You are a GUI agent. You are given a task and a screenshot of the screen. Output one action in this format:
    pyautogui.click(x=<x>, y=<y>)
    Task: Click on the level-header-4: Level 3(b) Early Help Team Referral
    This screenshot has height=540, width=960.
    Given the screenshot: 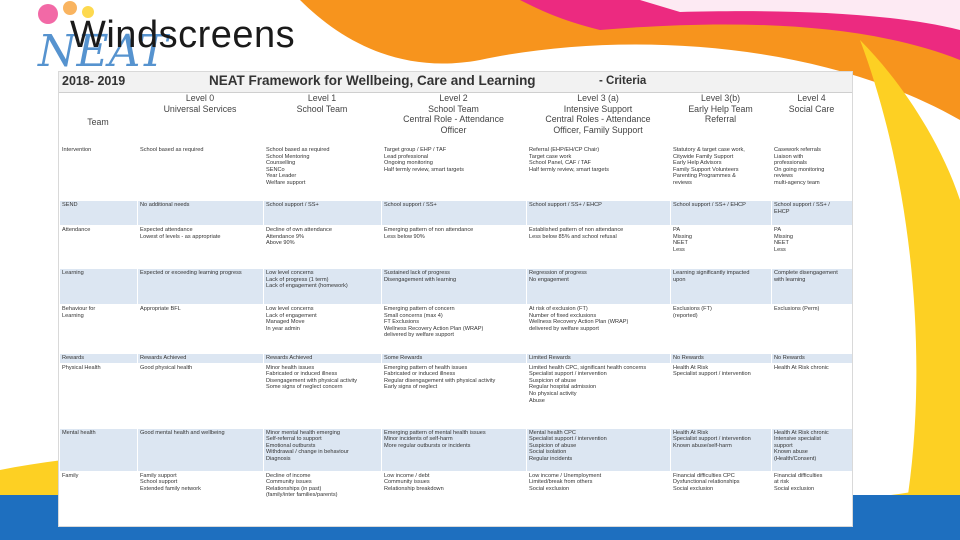 What is the action you would take?
    pyautogui.click(x=720, y=109)
    